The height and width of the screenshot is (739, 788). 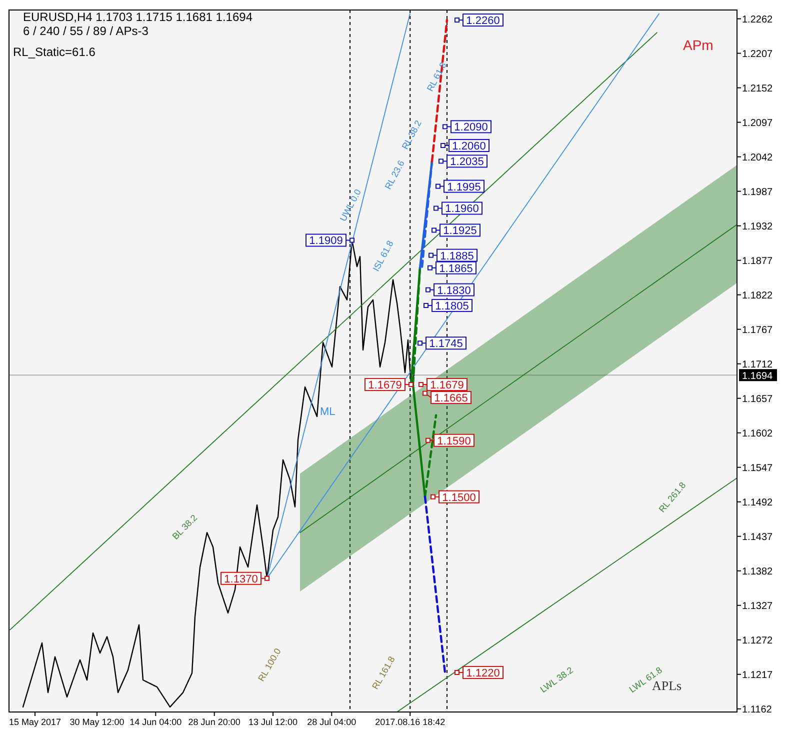 What do you see at coordinates (97, 722) in the screenshot?
I see `x-tick-label: 30 May 12:00` at bounding box center [97, 722].